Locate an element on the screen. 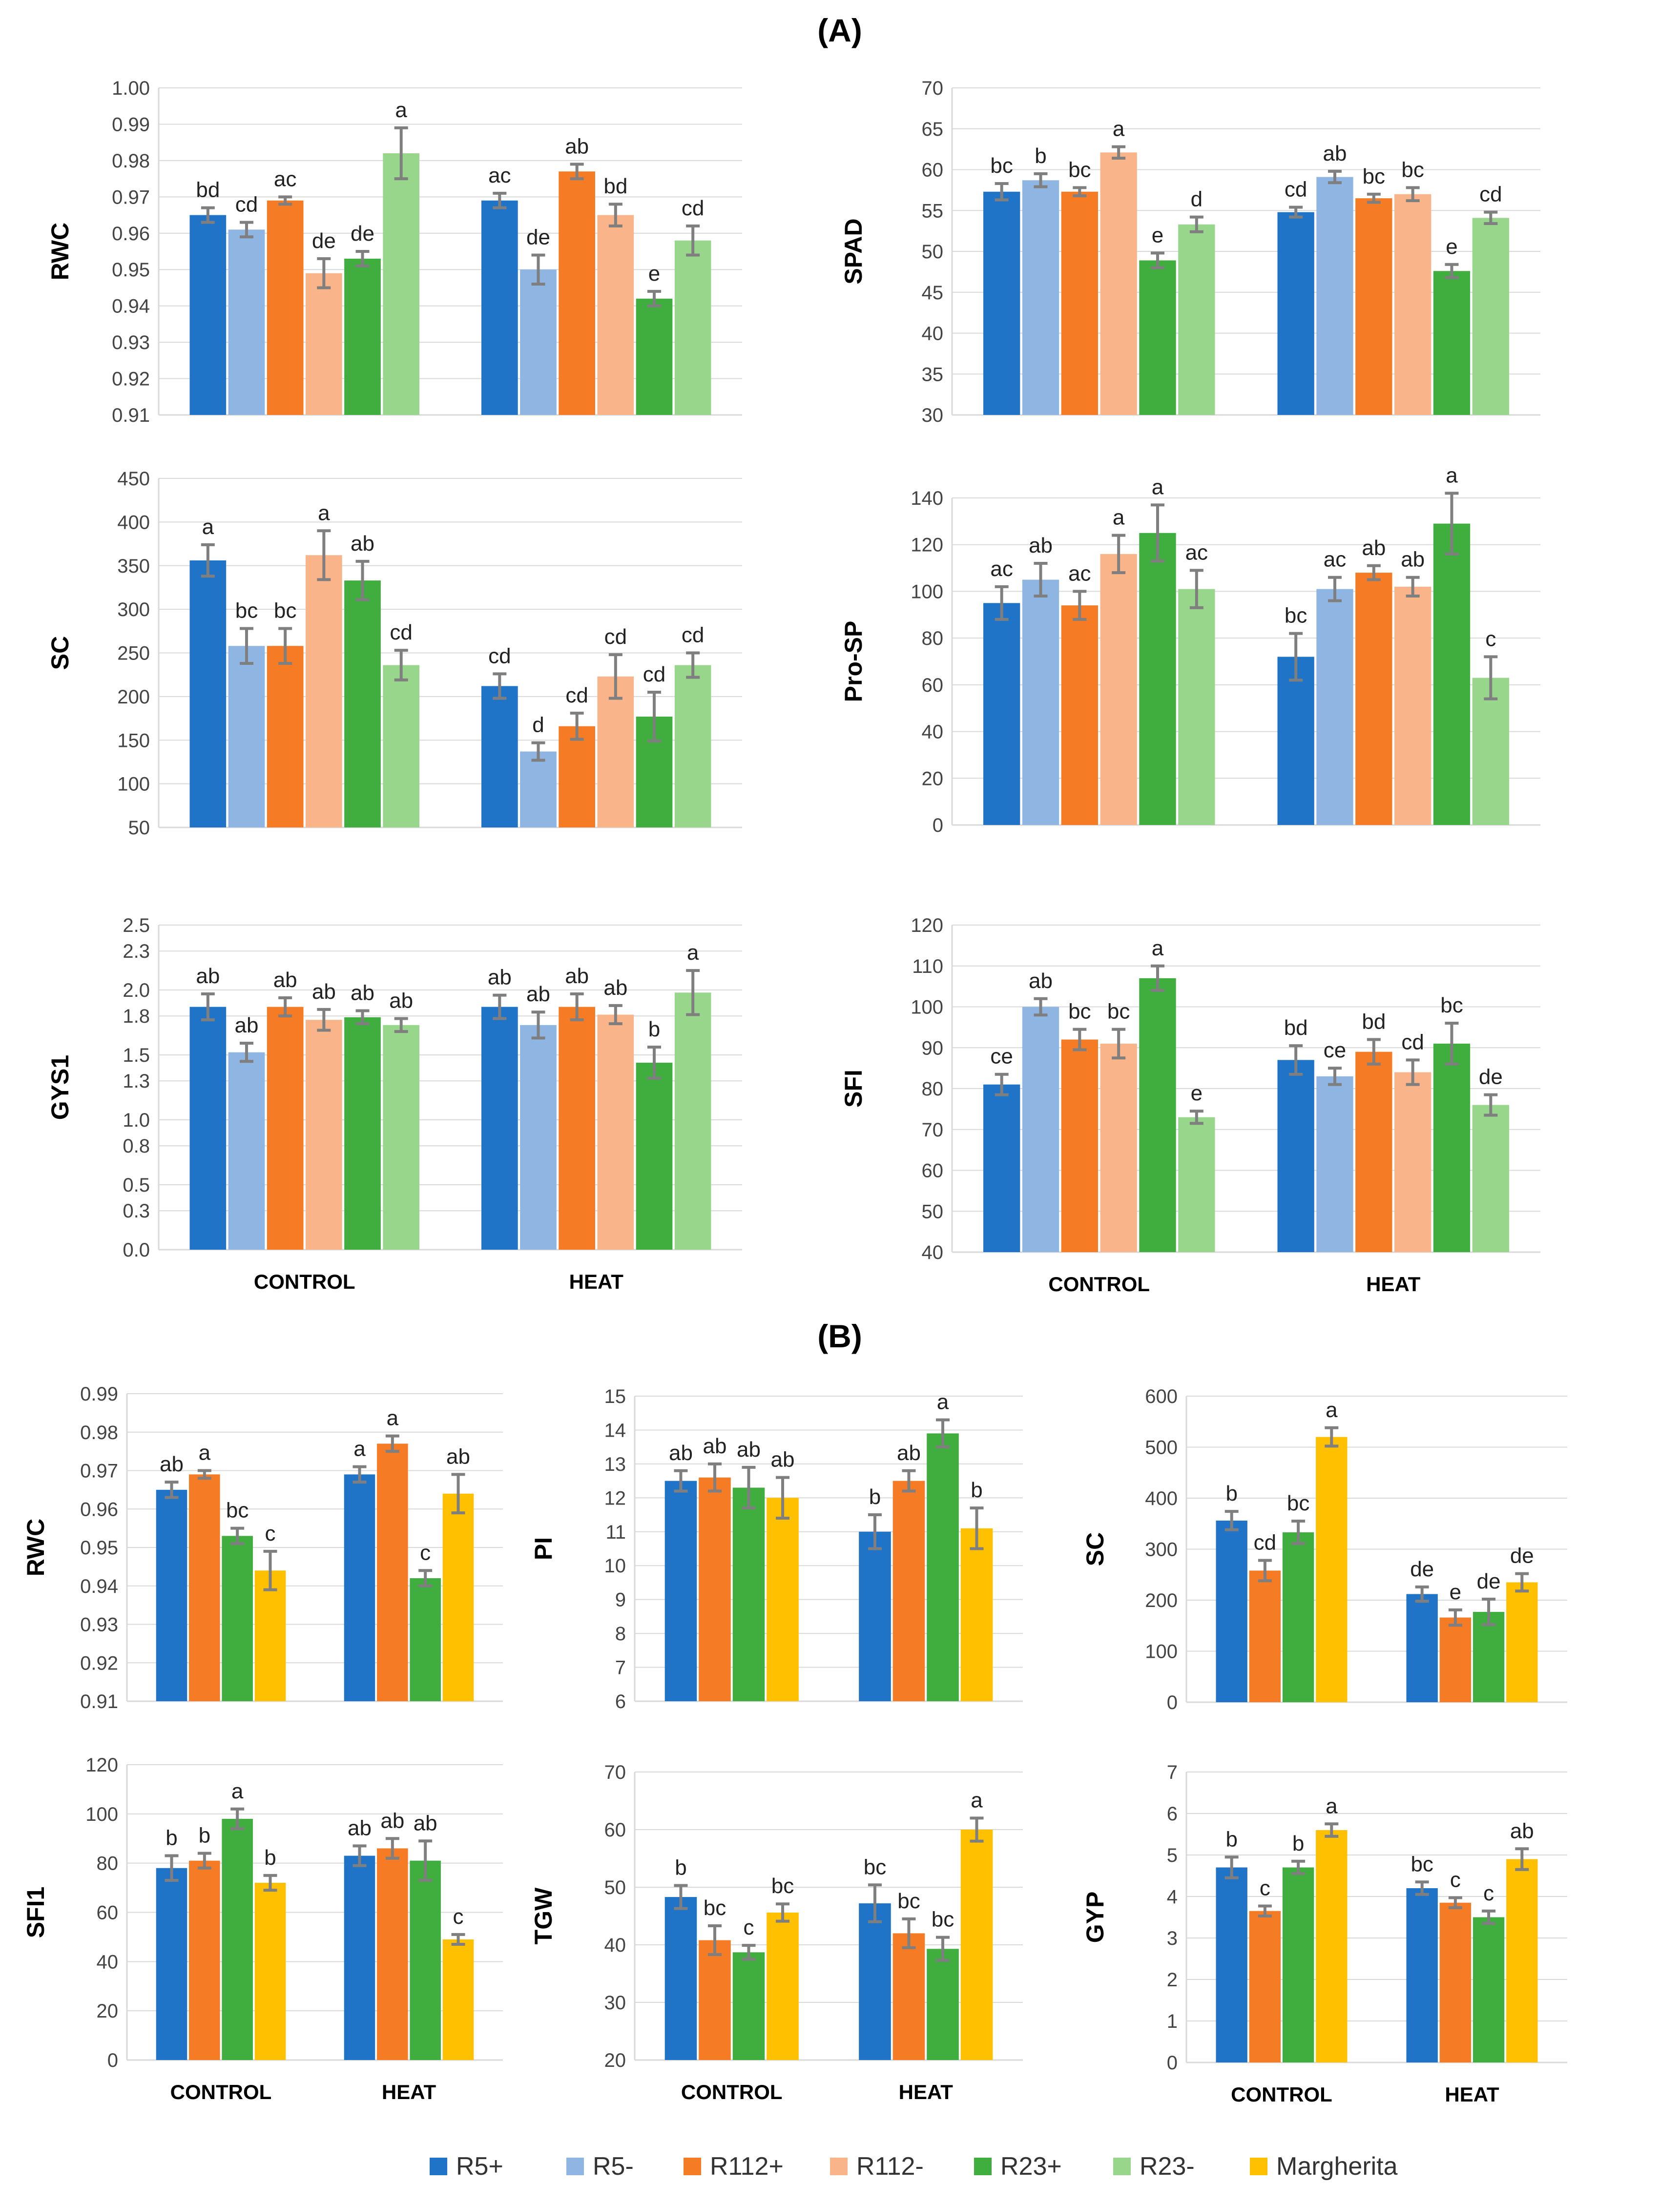 This screenshot has width=1680, height=2205. y-tick-label: 0 is located at coordinates (938, 825).